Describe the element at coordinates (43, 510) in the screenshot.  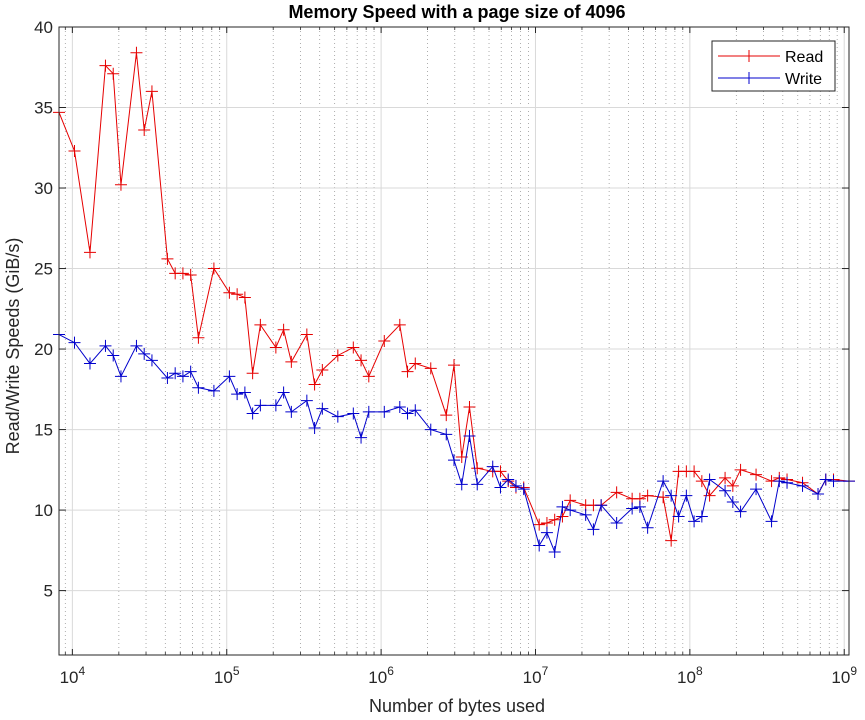
I see `y-tick-label: 10` at that location.